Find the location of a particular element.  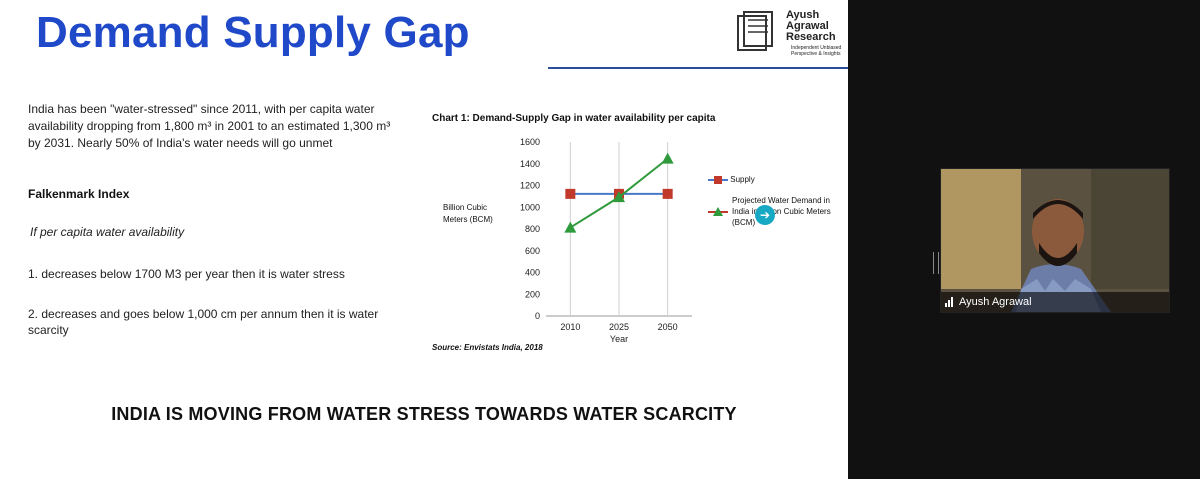

header-divider is located at coordinates (698, 68).